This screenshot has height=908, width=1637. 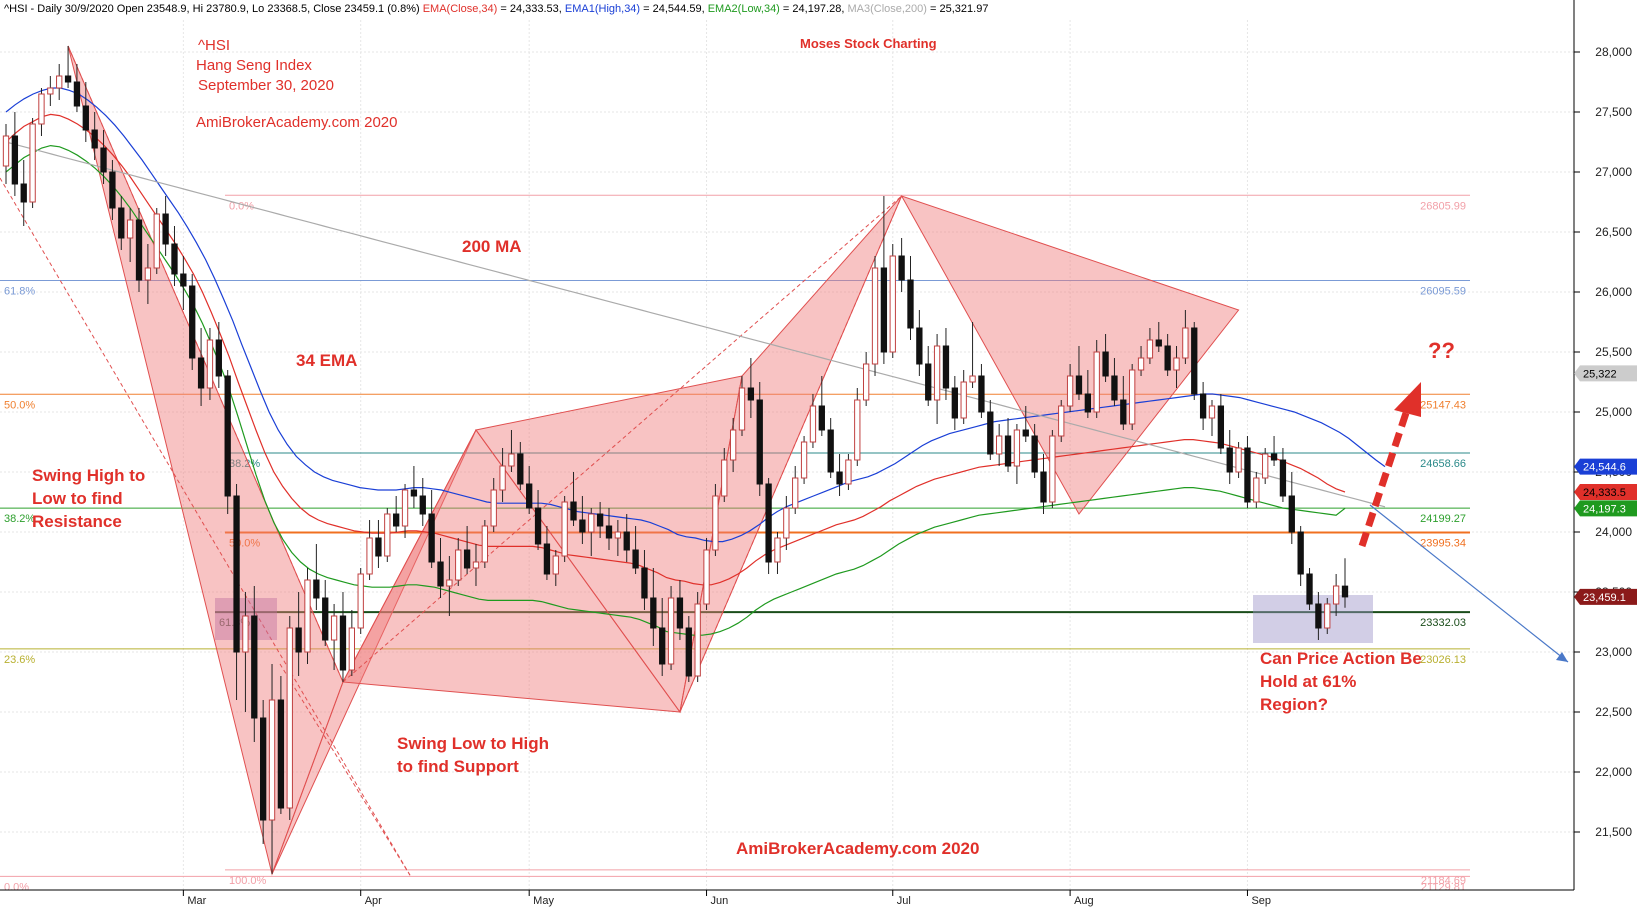 I want to click on level-price-label: 24199.27, so click(x=1443, y=519).